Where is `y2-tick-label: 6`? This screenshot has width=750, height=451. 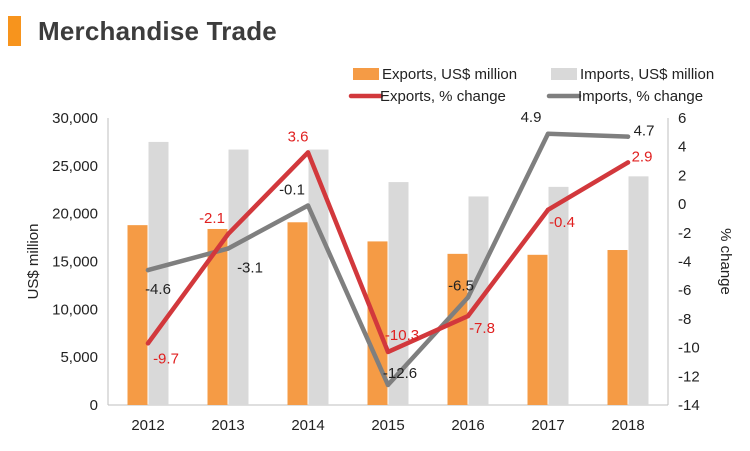 y2-tick-label: 6 is located at coordinates (682, 118).